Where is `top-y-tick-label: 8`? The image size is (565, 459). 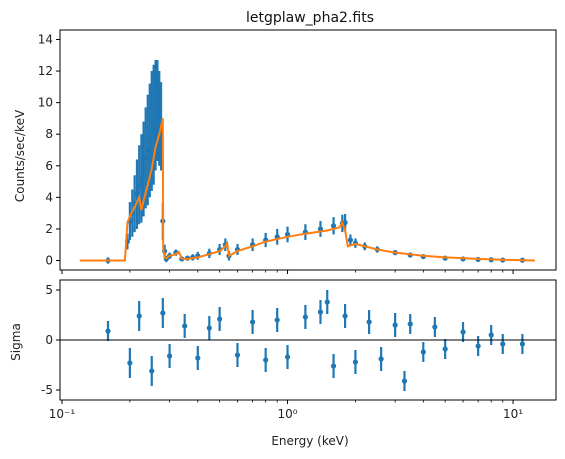 top-y-tick-label: 8 is located at coordinates (49, 134).